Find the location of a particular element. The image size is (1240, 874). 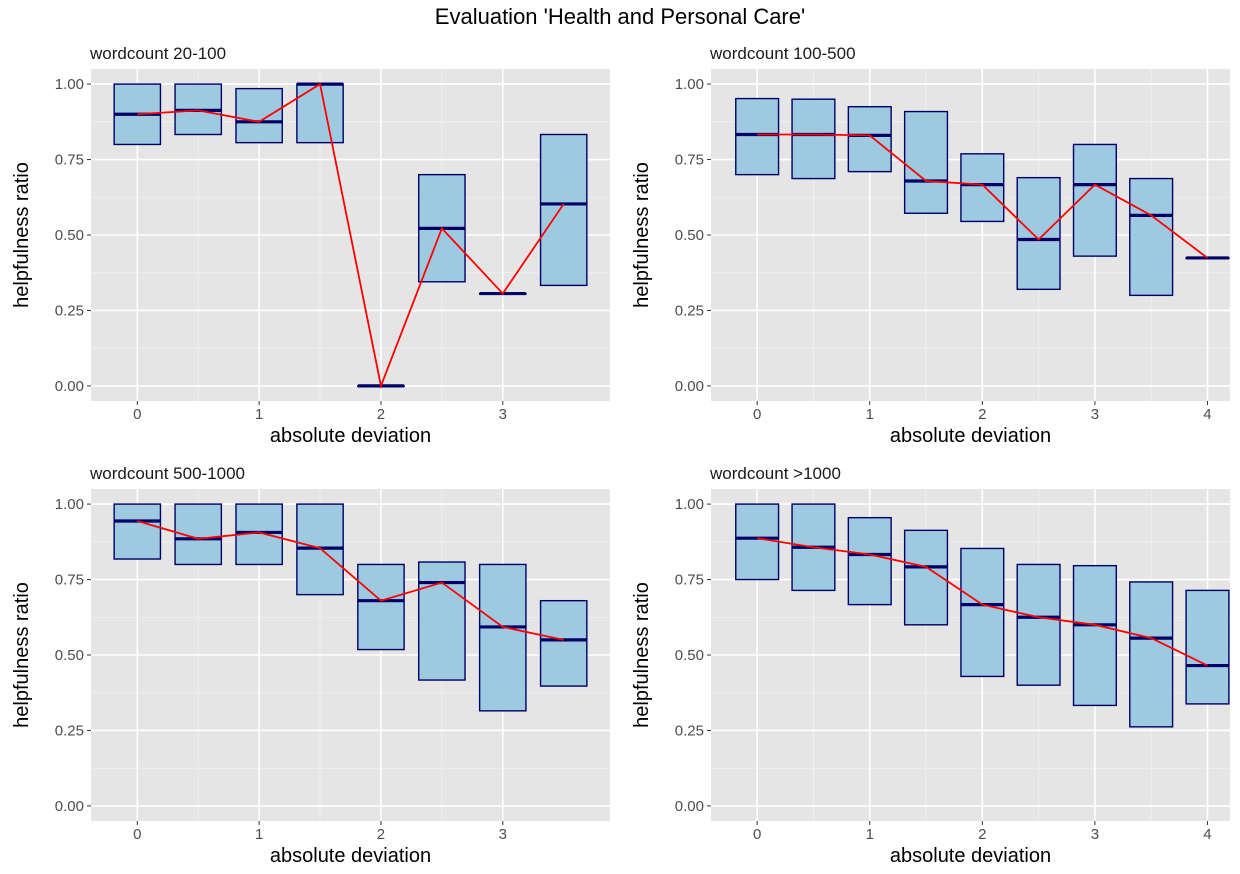

facet-title: wordcount 500-1000 is located at coordinates (167, 473).